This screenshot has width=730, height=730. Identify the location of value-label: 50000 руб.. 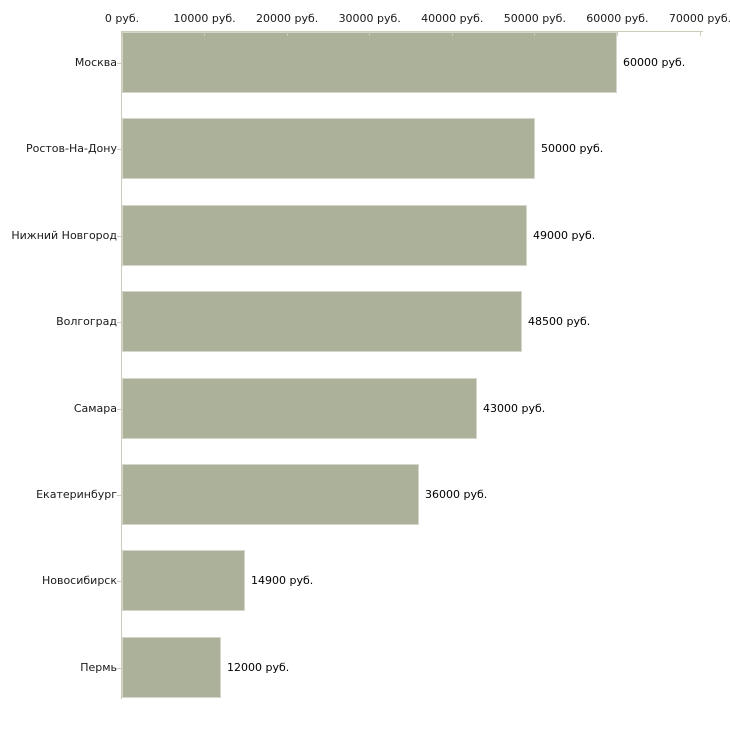
(572, 149).